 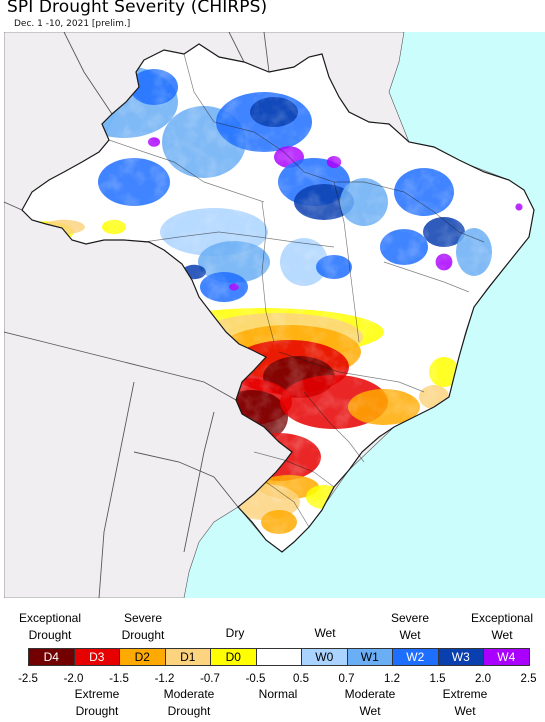 I want to click on legend-tick: 0.5, so click(x=301, y=679).